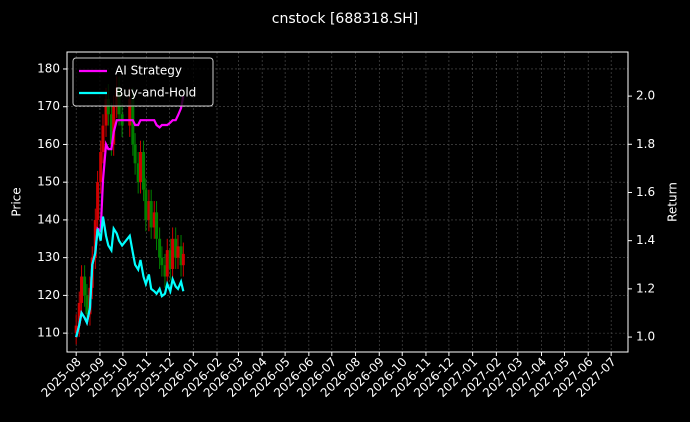 The image size is (690, 422). I want to click on y2-tick-label: 1.0, so click(645, 337).